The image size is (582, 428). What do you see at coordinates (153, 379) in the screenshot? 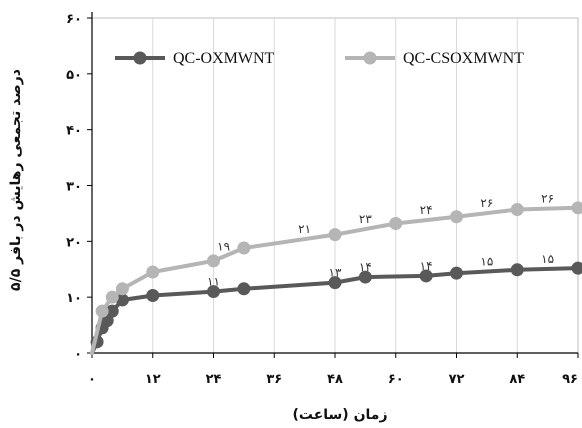
I see `x-tick-label: ۱۲` at bounding box center [153, 379].